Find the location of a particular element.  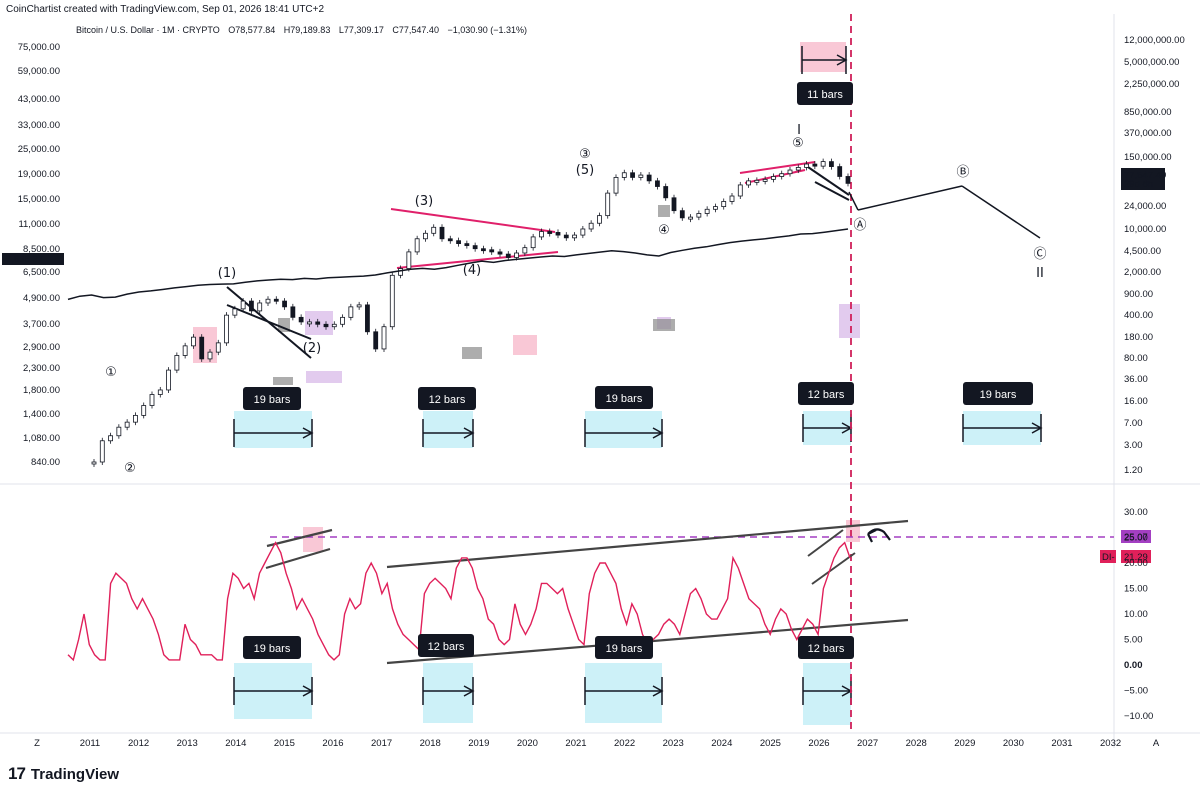

bar-count-label: 11 bars is located at coordinates (825, 95).